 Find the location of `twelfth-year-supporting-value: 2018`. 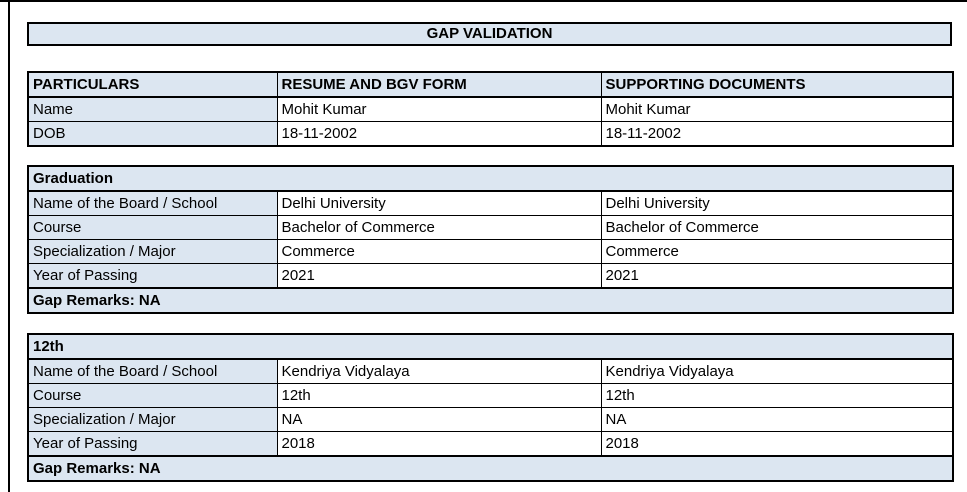

twelfth-year-supporting-value: 2018 is located at coordinates (777, 444).